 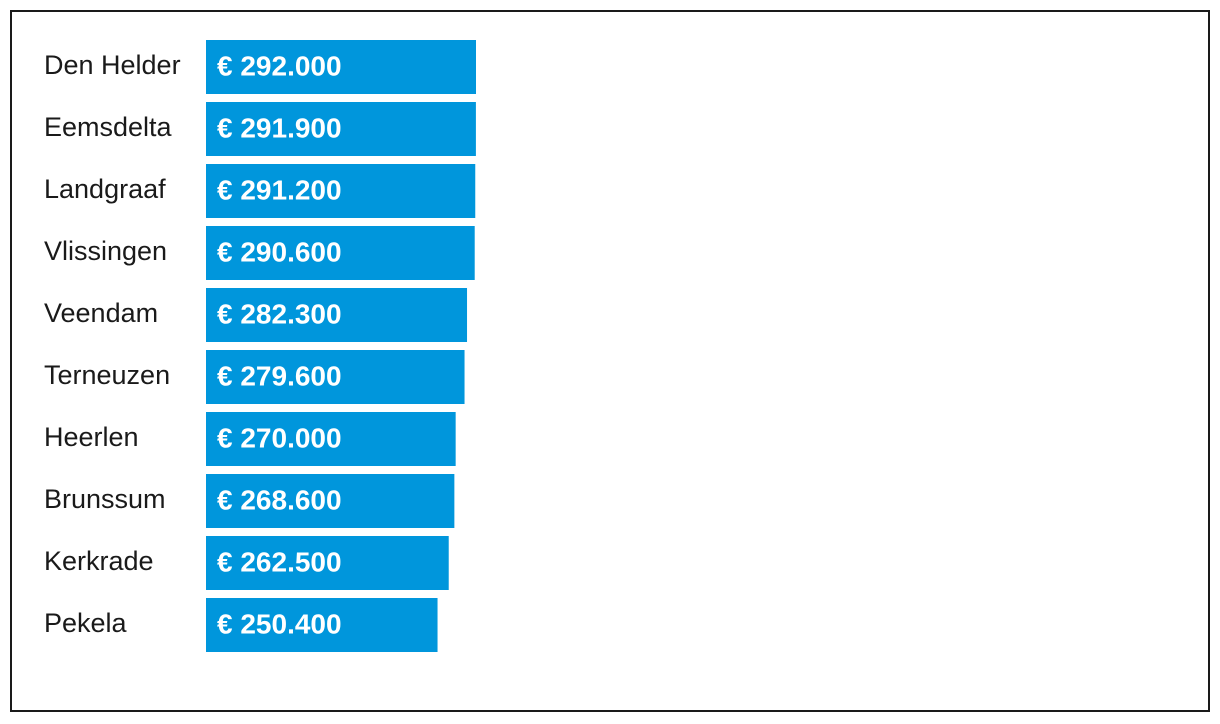 I want to click on value-label: € 290.600, so click(x=279, y=251).